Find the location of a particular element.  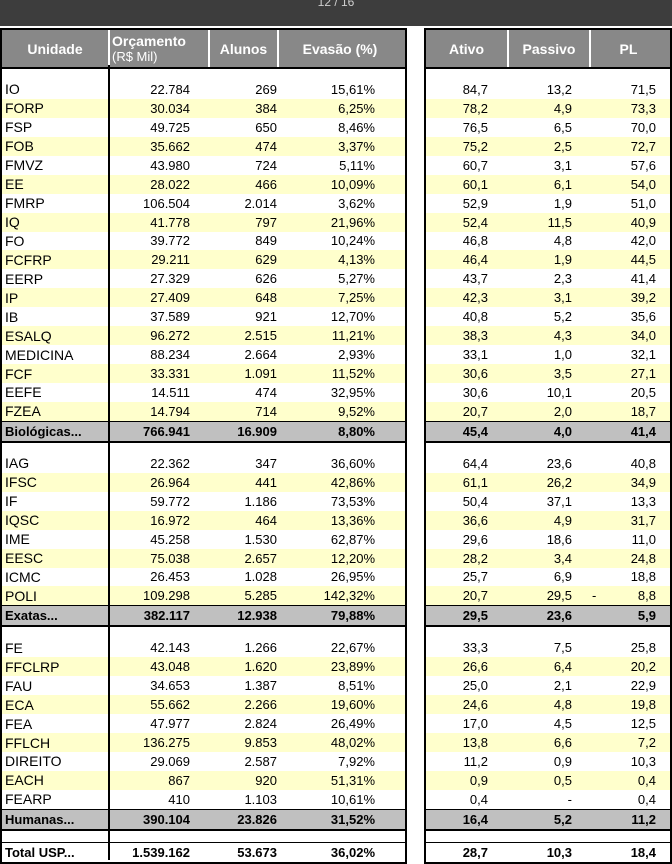

pl-value: 13,3 is located at coordinates (626, 501).